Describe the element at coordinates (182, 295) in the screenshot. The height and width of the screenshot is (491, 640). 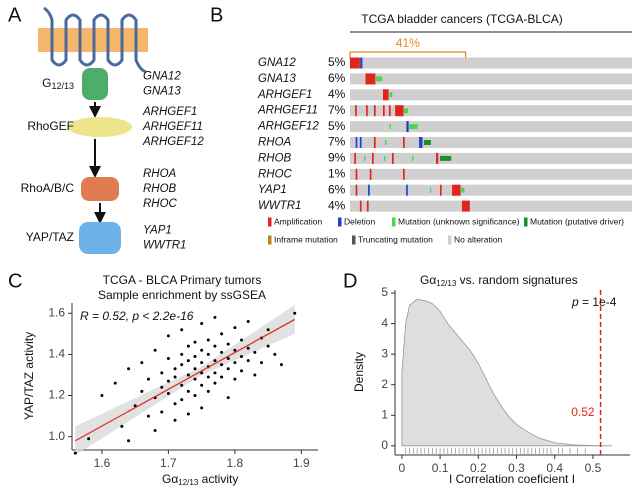
I see `chart-subtitle: Sample enrichment by ssGSEA` at that location.